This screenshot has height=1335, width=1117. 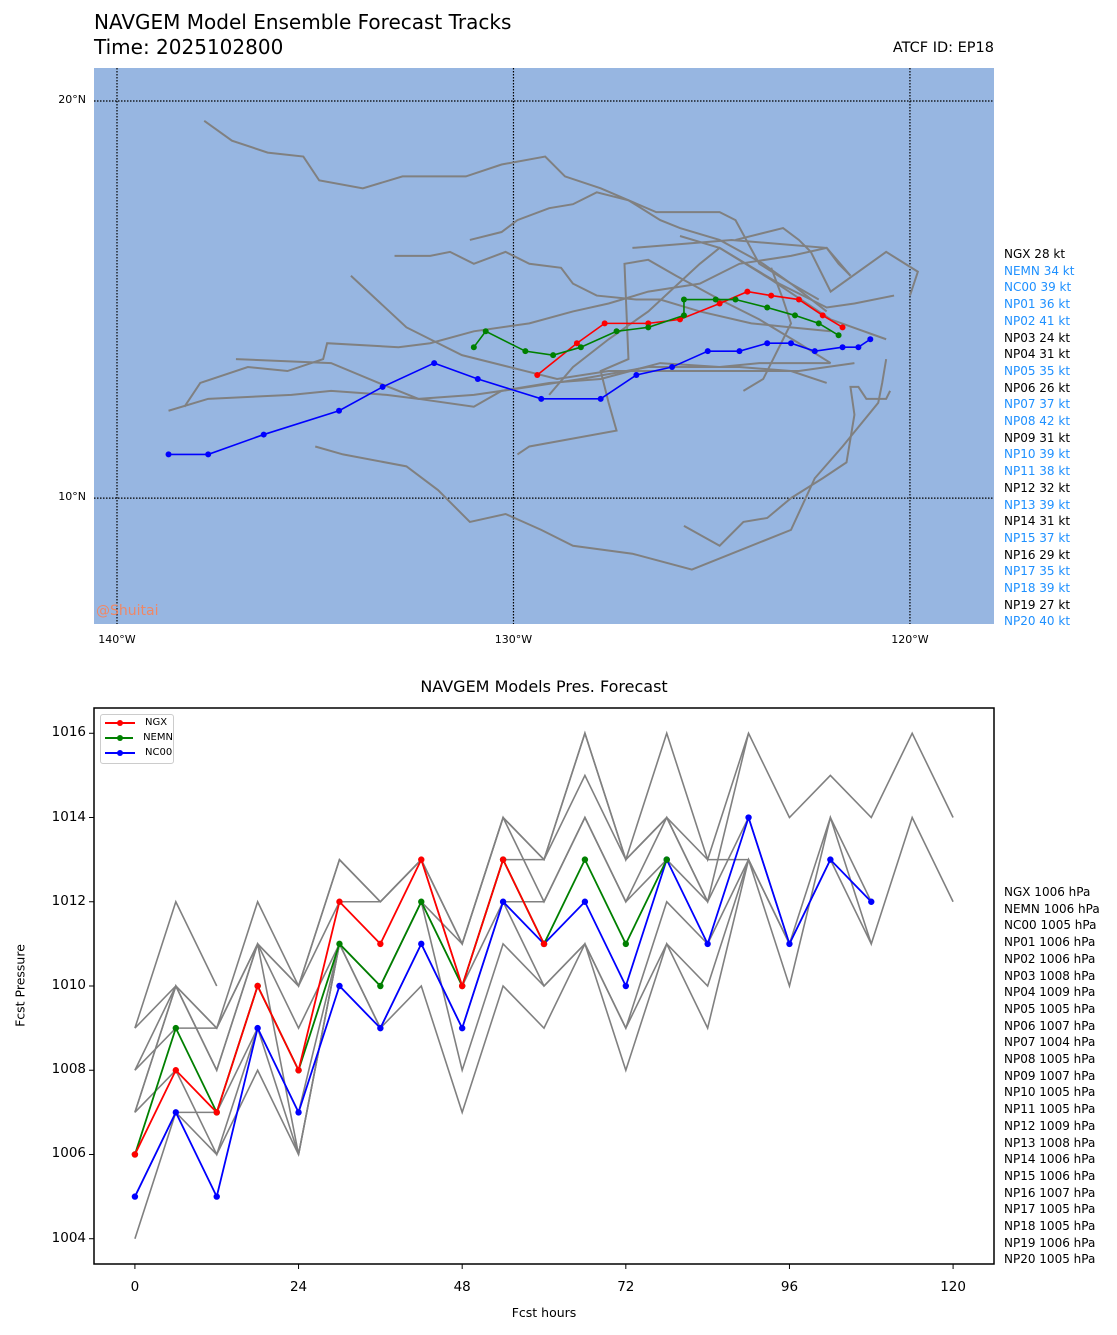 I want to click on intensity-label: NP15 37 kt, so click(x=1037, y=537).